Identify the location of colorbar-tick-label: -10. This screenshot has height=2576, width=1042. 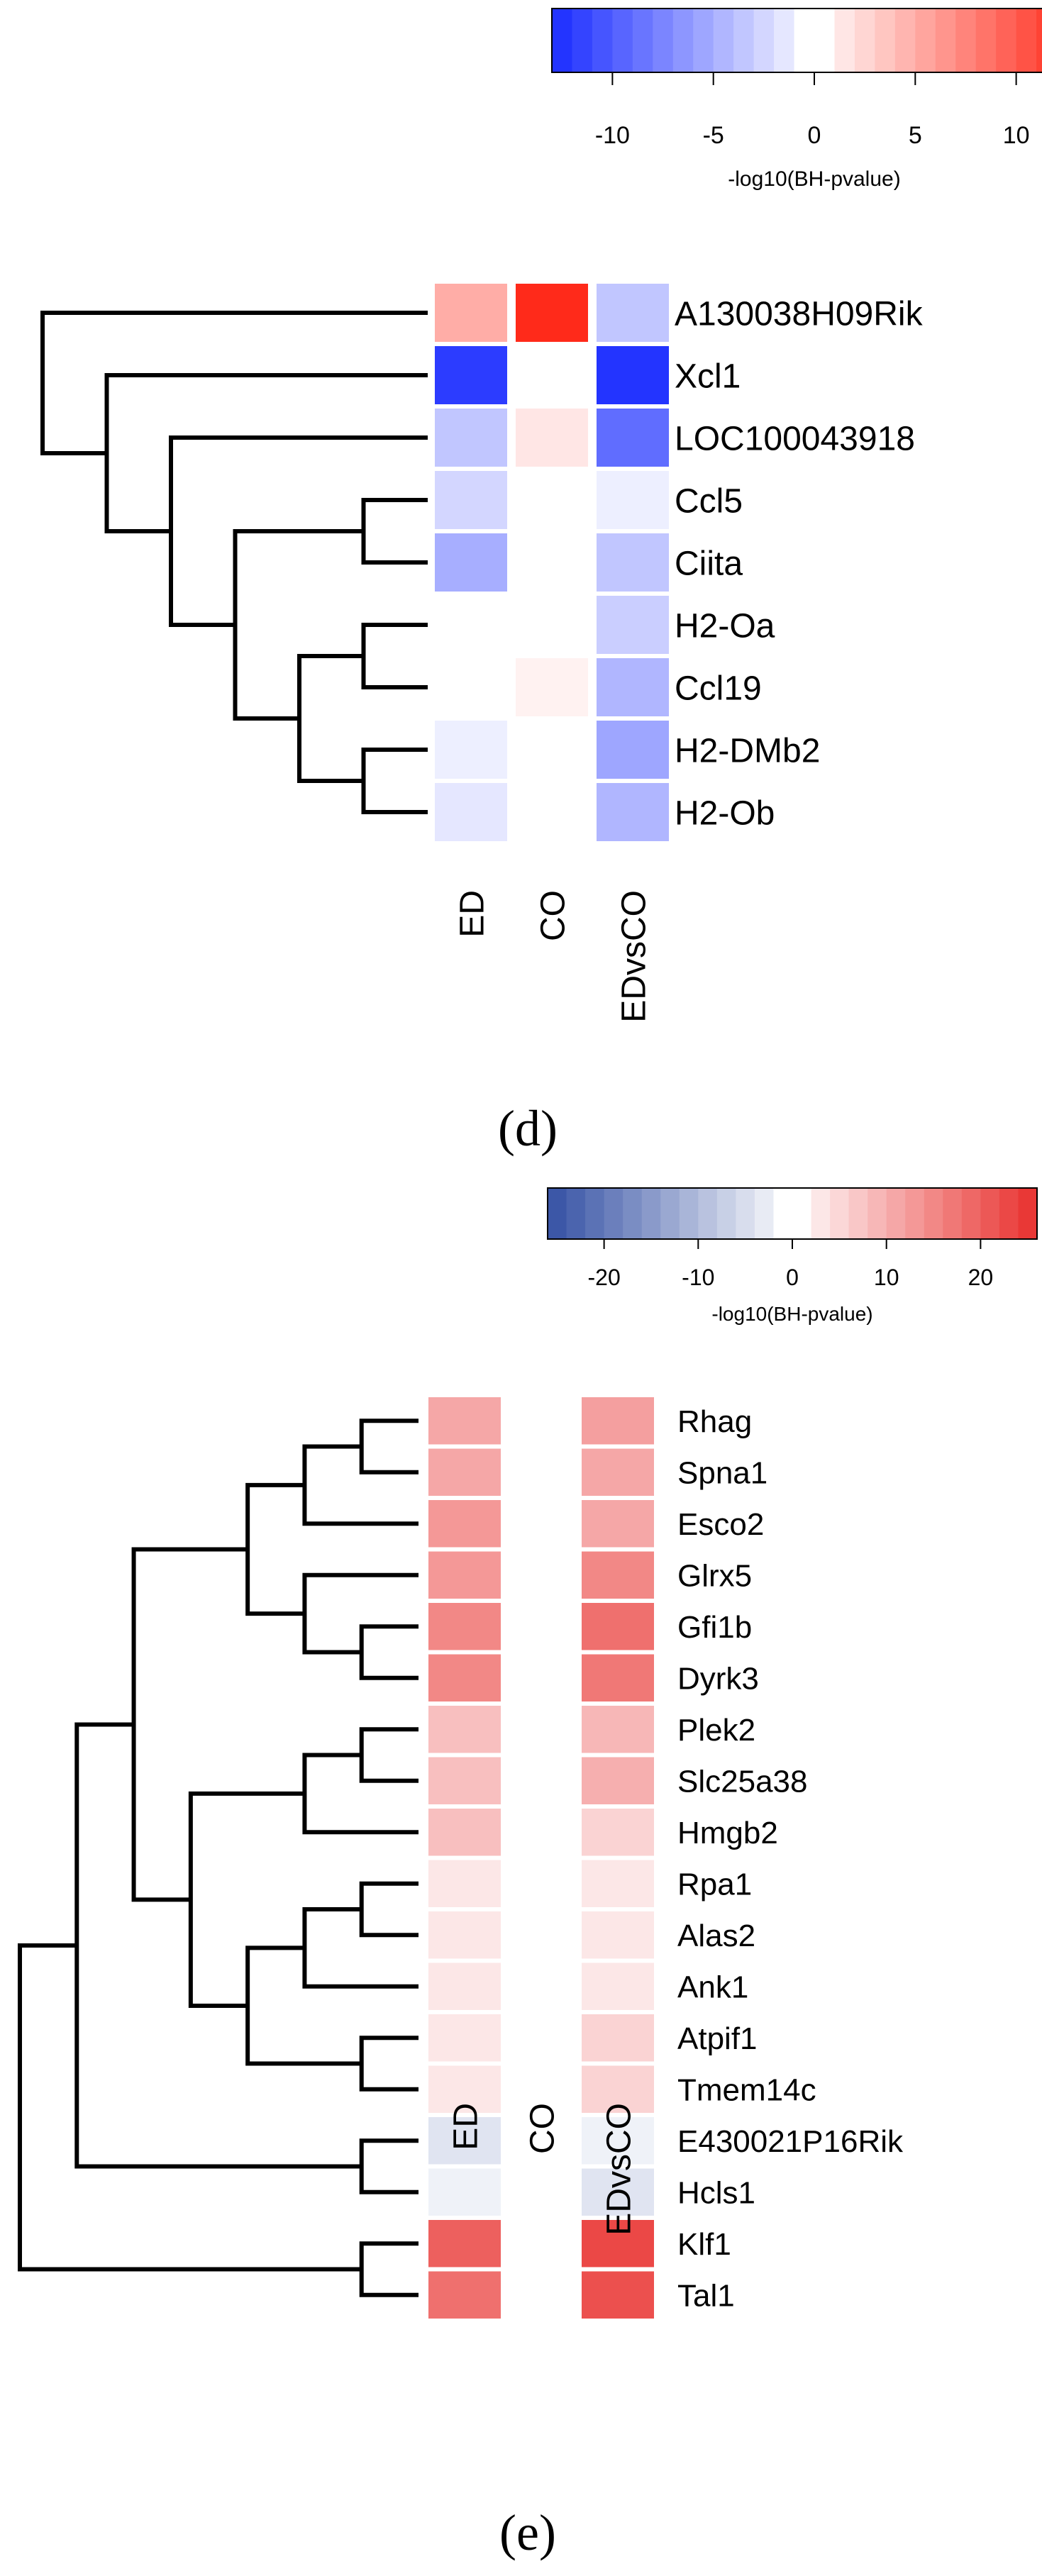
(698, 1277).